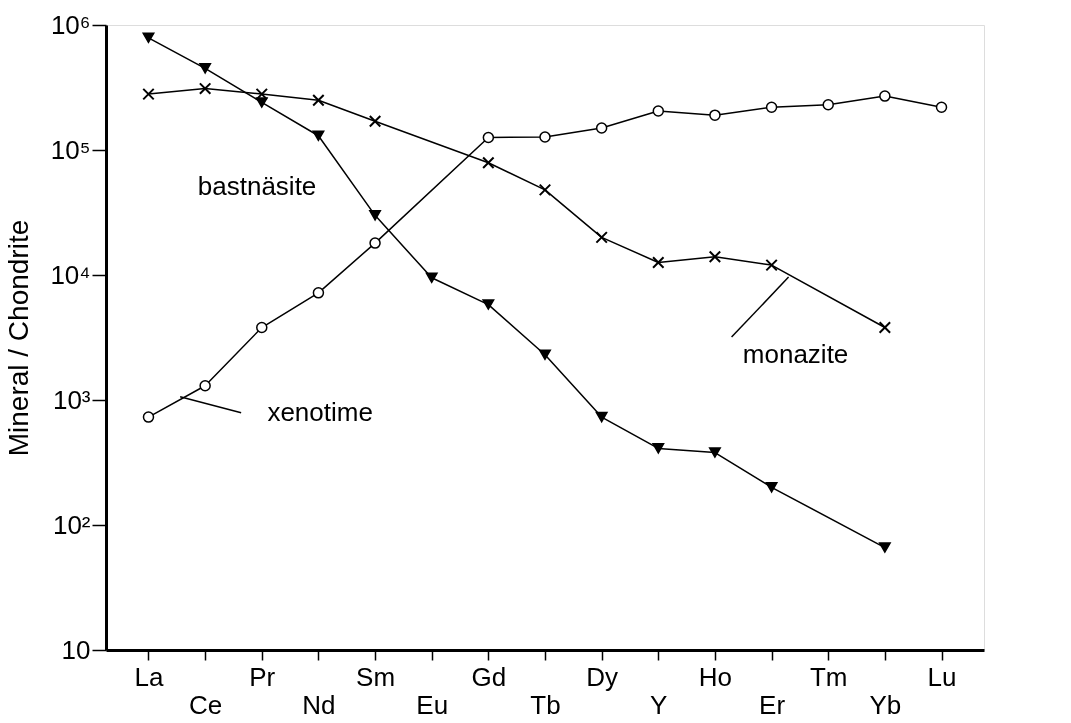 Image resolution: width=1071 pixels, height=723 pixels. What do you see at coordinates (659, 704) in the screenshot?
I see `x-tick-label: Y` at bounding box center [659, 704].